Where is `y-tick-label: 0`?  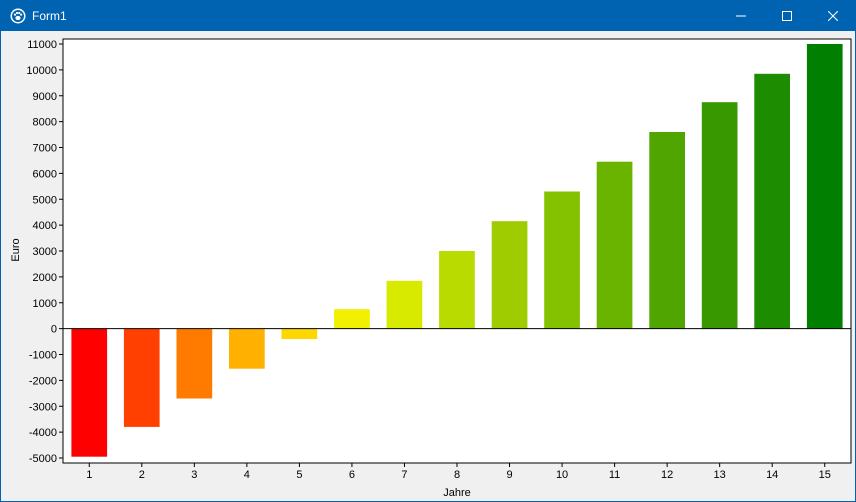 y-tick-label: 0 is located at coordinates (54, 330).